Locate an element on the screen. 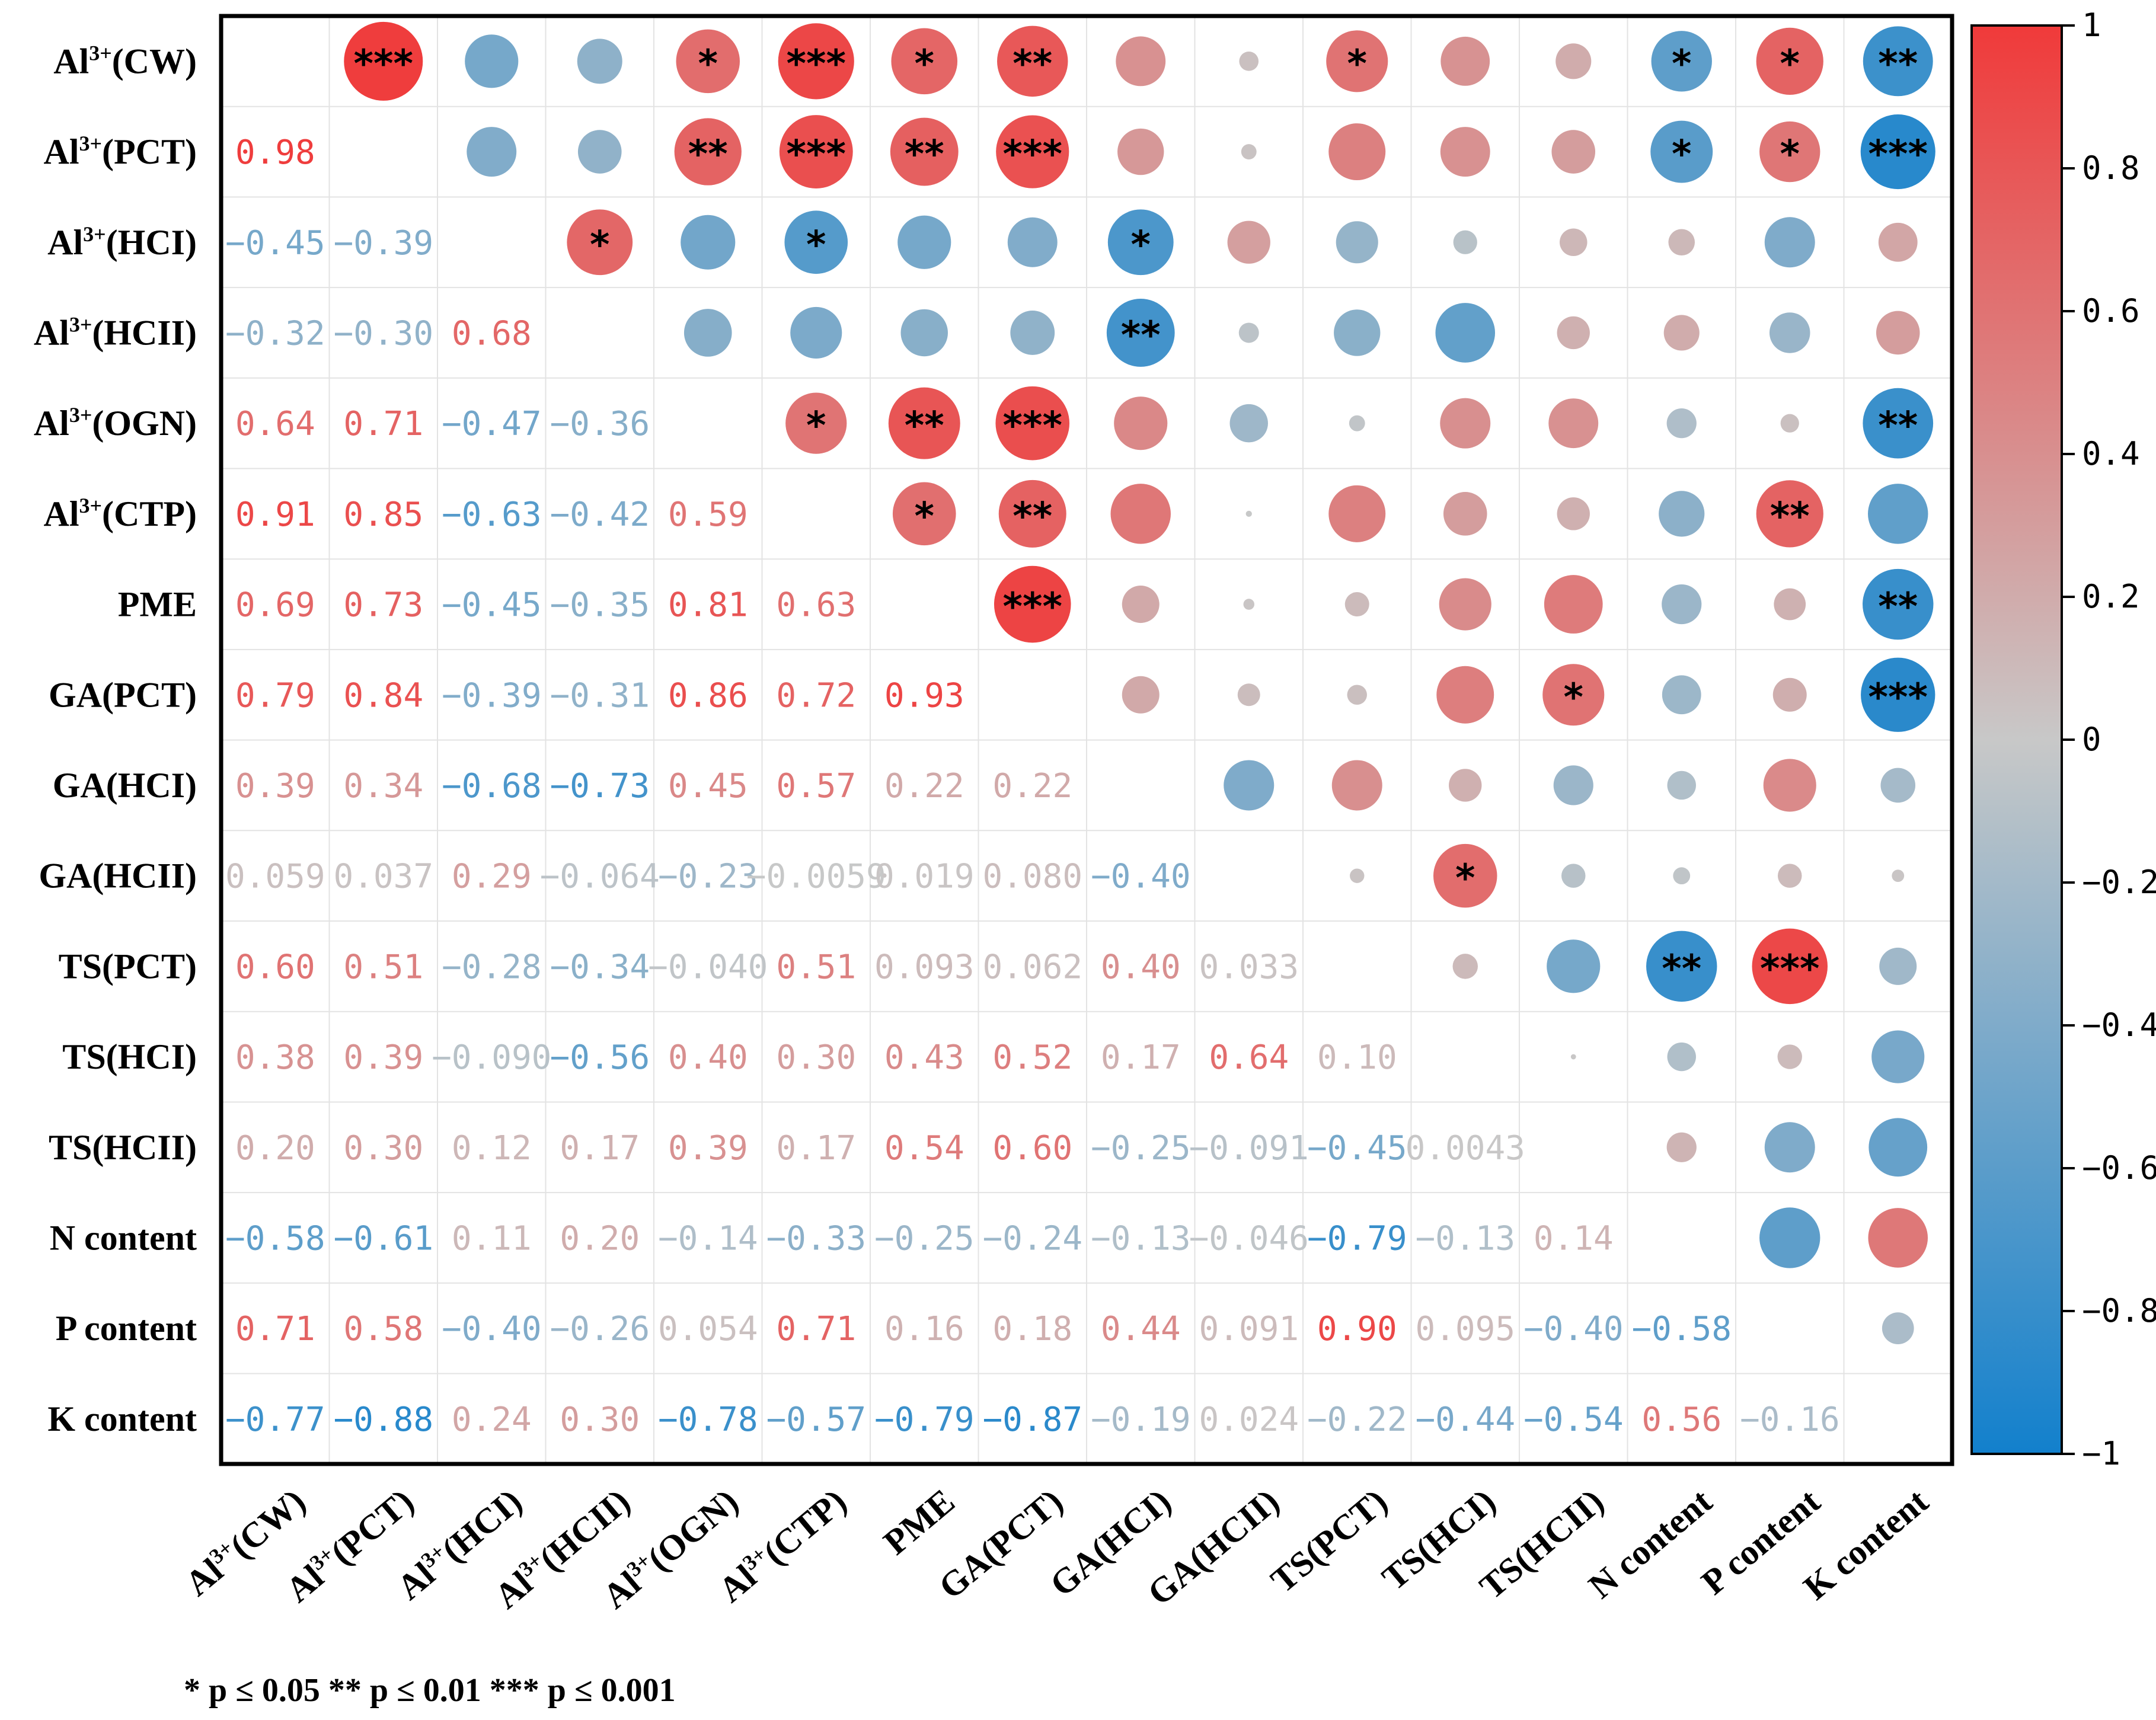 This screenshot has width=2156, height=1720. corr-label: 0.68 is located at coordinates (492, 333).